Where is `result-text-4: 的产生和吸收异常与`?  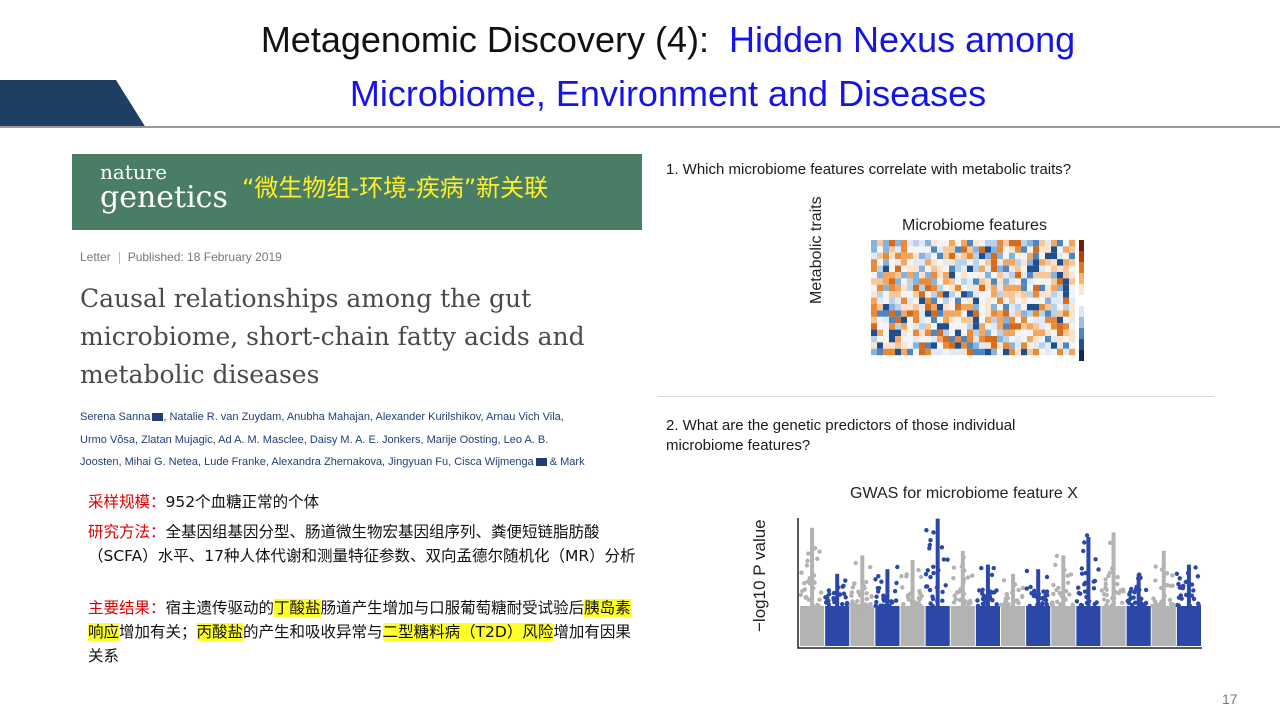 result-text-4: 的产生和吸收异常与 is located at coordinates (313, 632).